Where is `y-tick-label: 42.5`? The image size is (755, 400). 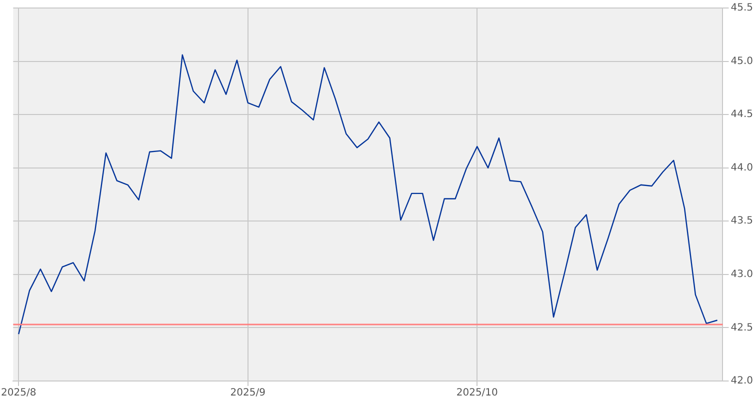 y-tick-label: 42.5 is located at coordinates (741, 328).